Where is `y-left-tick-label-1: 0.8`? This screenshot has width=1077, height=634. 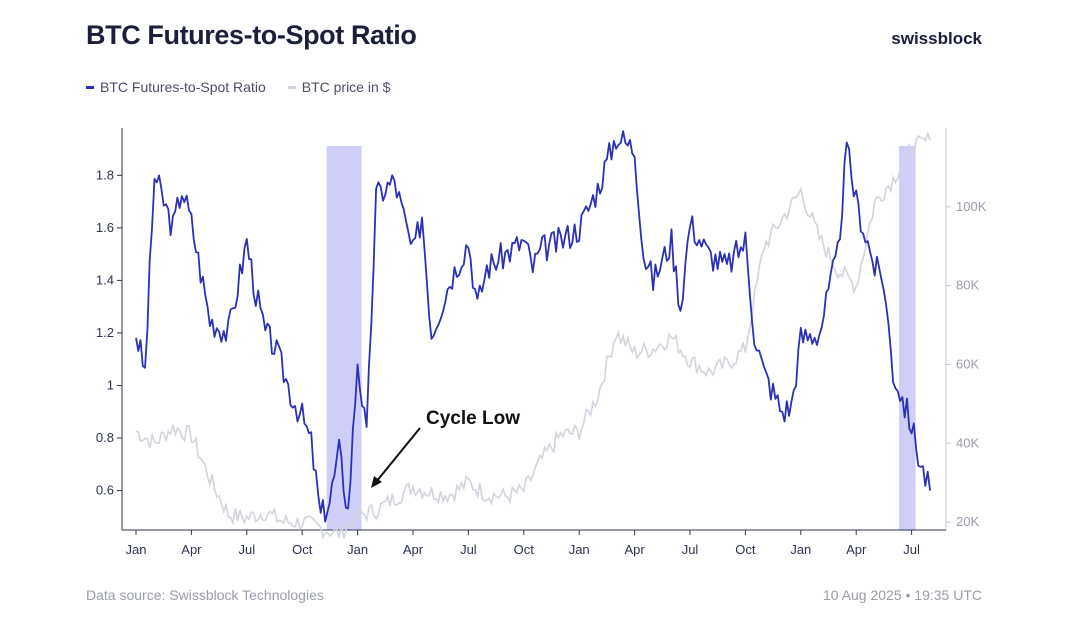
y-left-tick-label-1: 0.8 is located at coordinates (105, 437).